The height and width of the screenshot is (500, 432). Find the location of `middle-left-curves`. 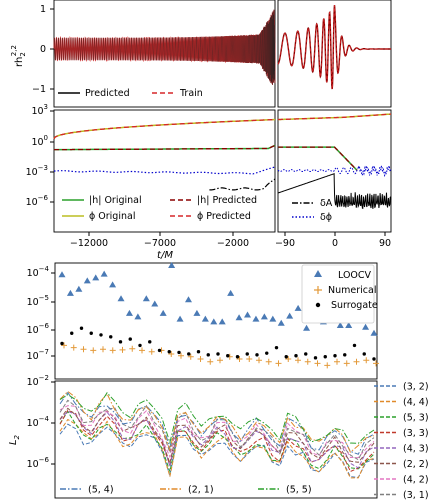

middle-left-curves is located at coordinates (164, 154).